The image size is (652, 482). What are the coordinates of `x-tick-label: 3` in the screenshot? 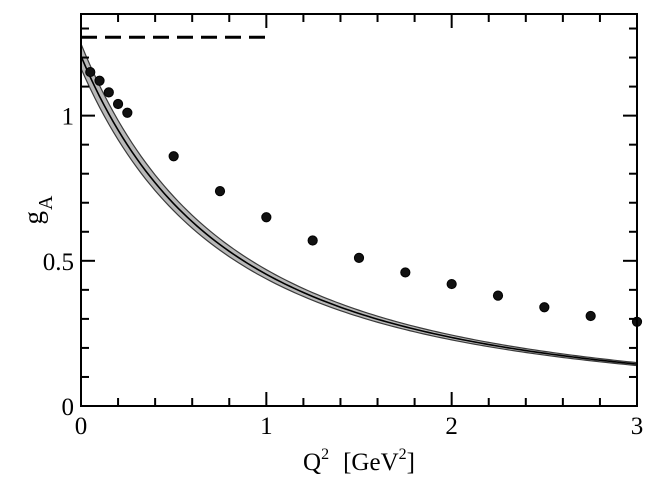 It's located at (637, 426).